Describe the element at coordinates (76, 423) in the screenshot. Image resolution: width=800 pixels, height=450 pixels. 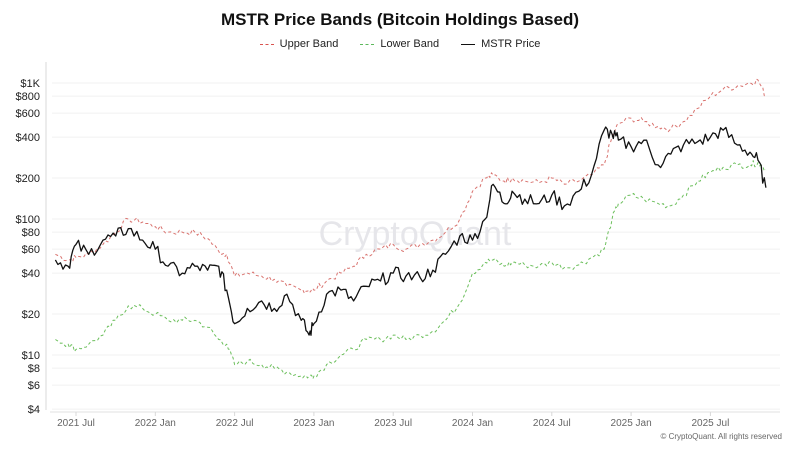
I see `x-tick-label: 2021 Jul` at that location.